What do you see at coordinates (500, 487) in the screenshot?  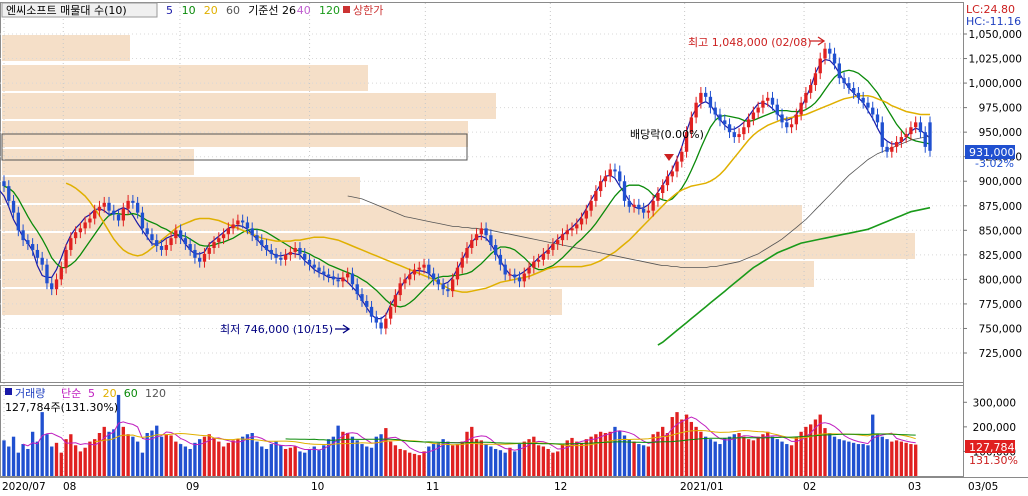 I see `date-axis: 2020/07 08 09 10 11 12 2021/01 02 03 03/05` at bounding box center [500, 487].